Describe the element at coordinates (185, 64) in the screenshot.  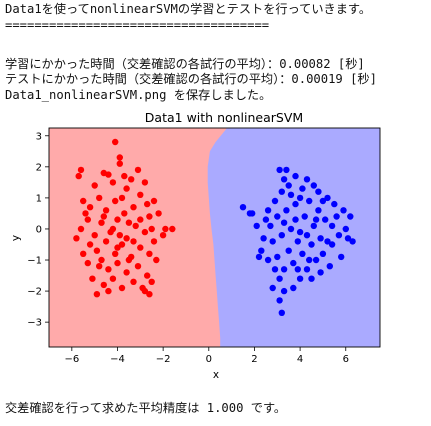
I see `output-line-train-time: 学習にかかった時間（交差確認の各試行の平均）：0.00082 [秒]` at that location.